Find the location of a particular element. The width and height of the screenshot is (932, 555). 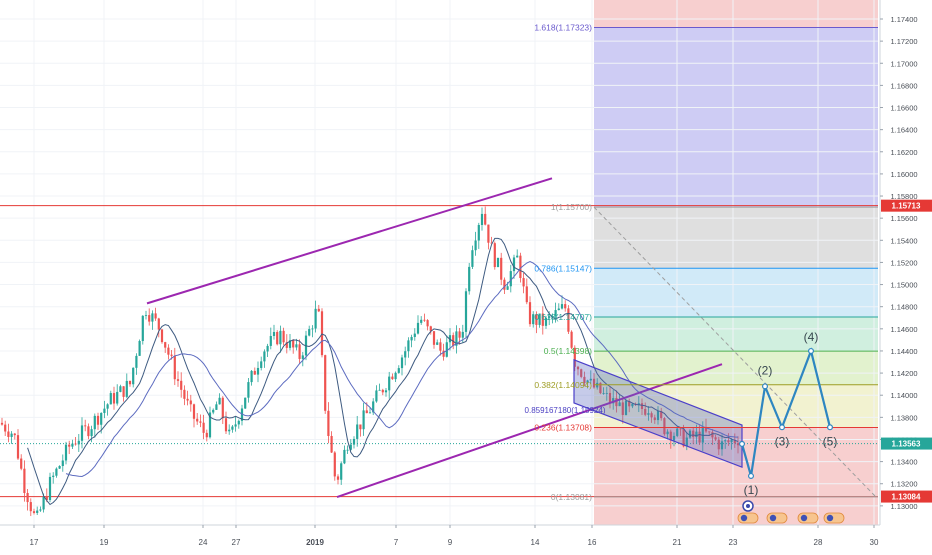

elliott-wave-path: (1) (2) (3) (4) (5) is located at coordinates (788, 413).